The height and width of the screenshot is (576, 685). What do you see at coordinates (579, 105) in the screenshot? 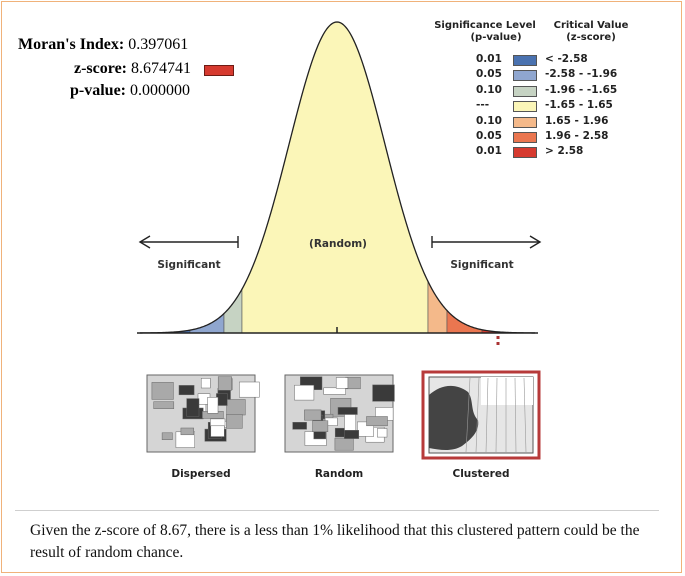
I see `legend-critical-value: -1.65 - 1.65` at bounding box center [579, 105].